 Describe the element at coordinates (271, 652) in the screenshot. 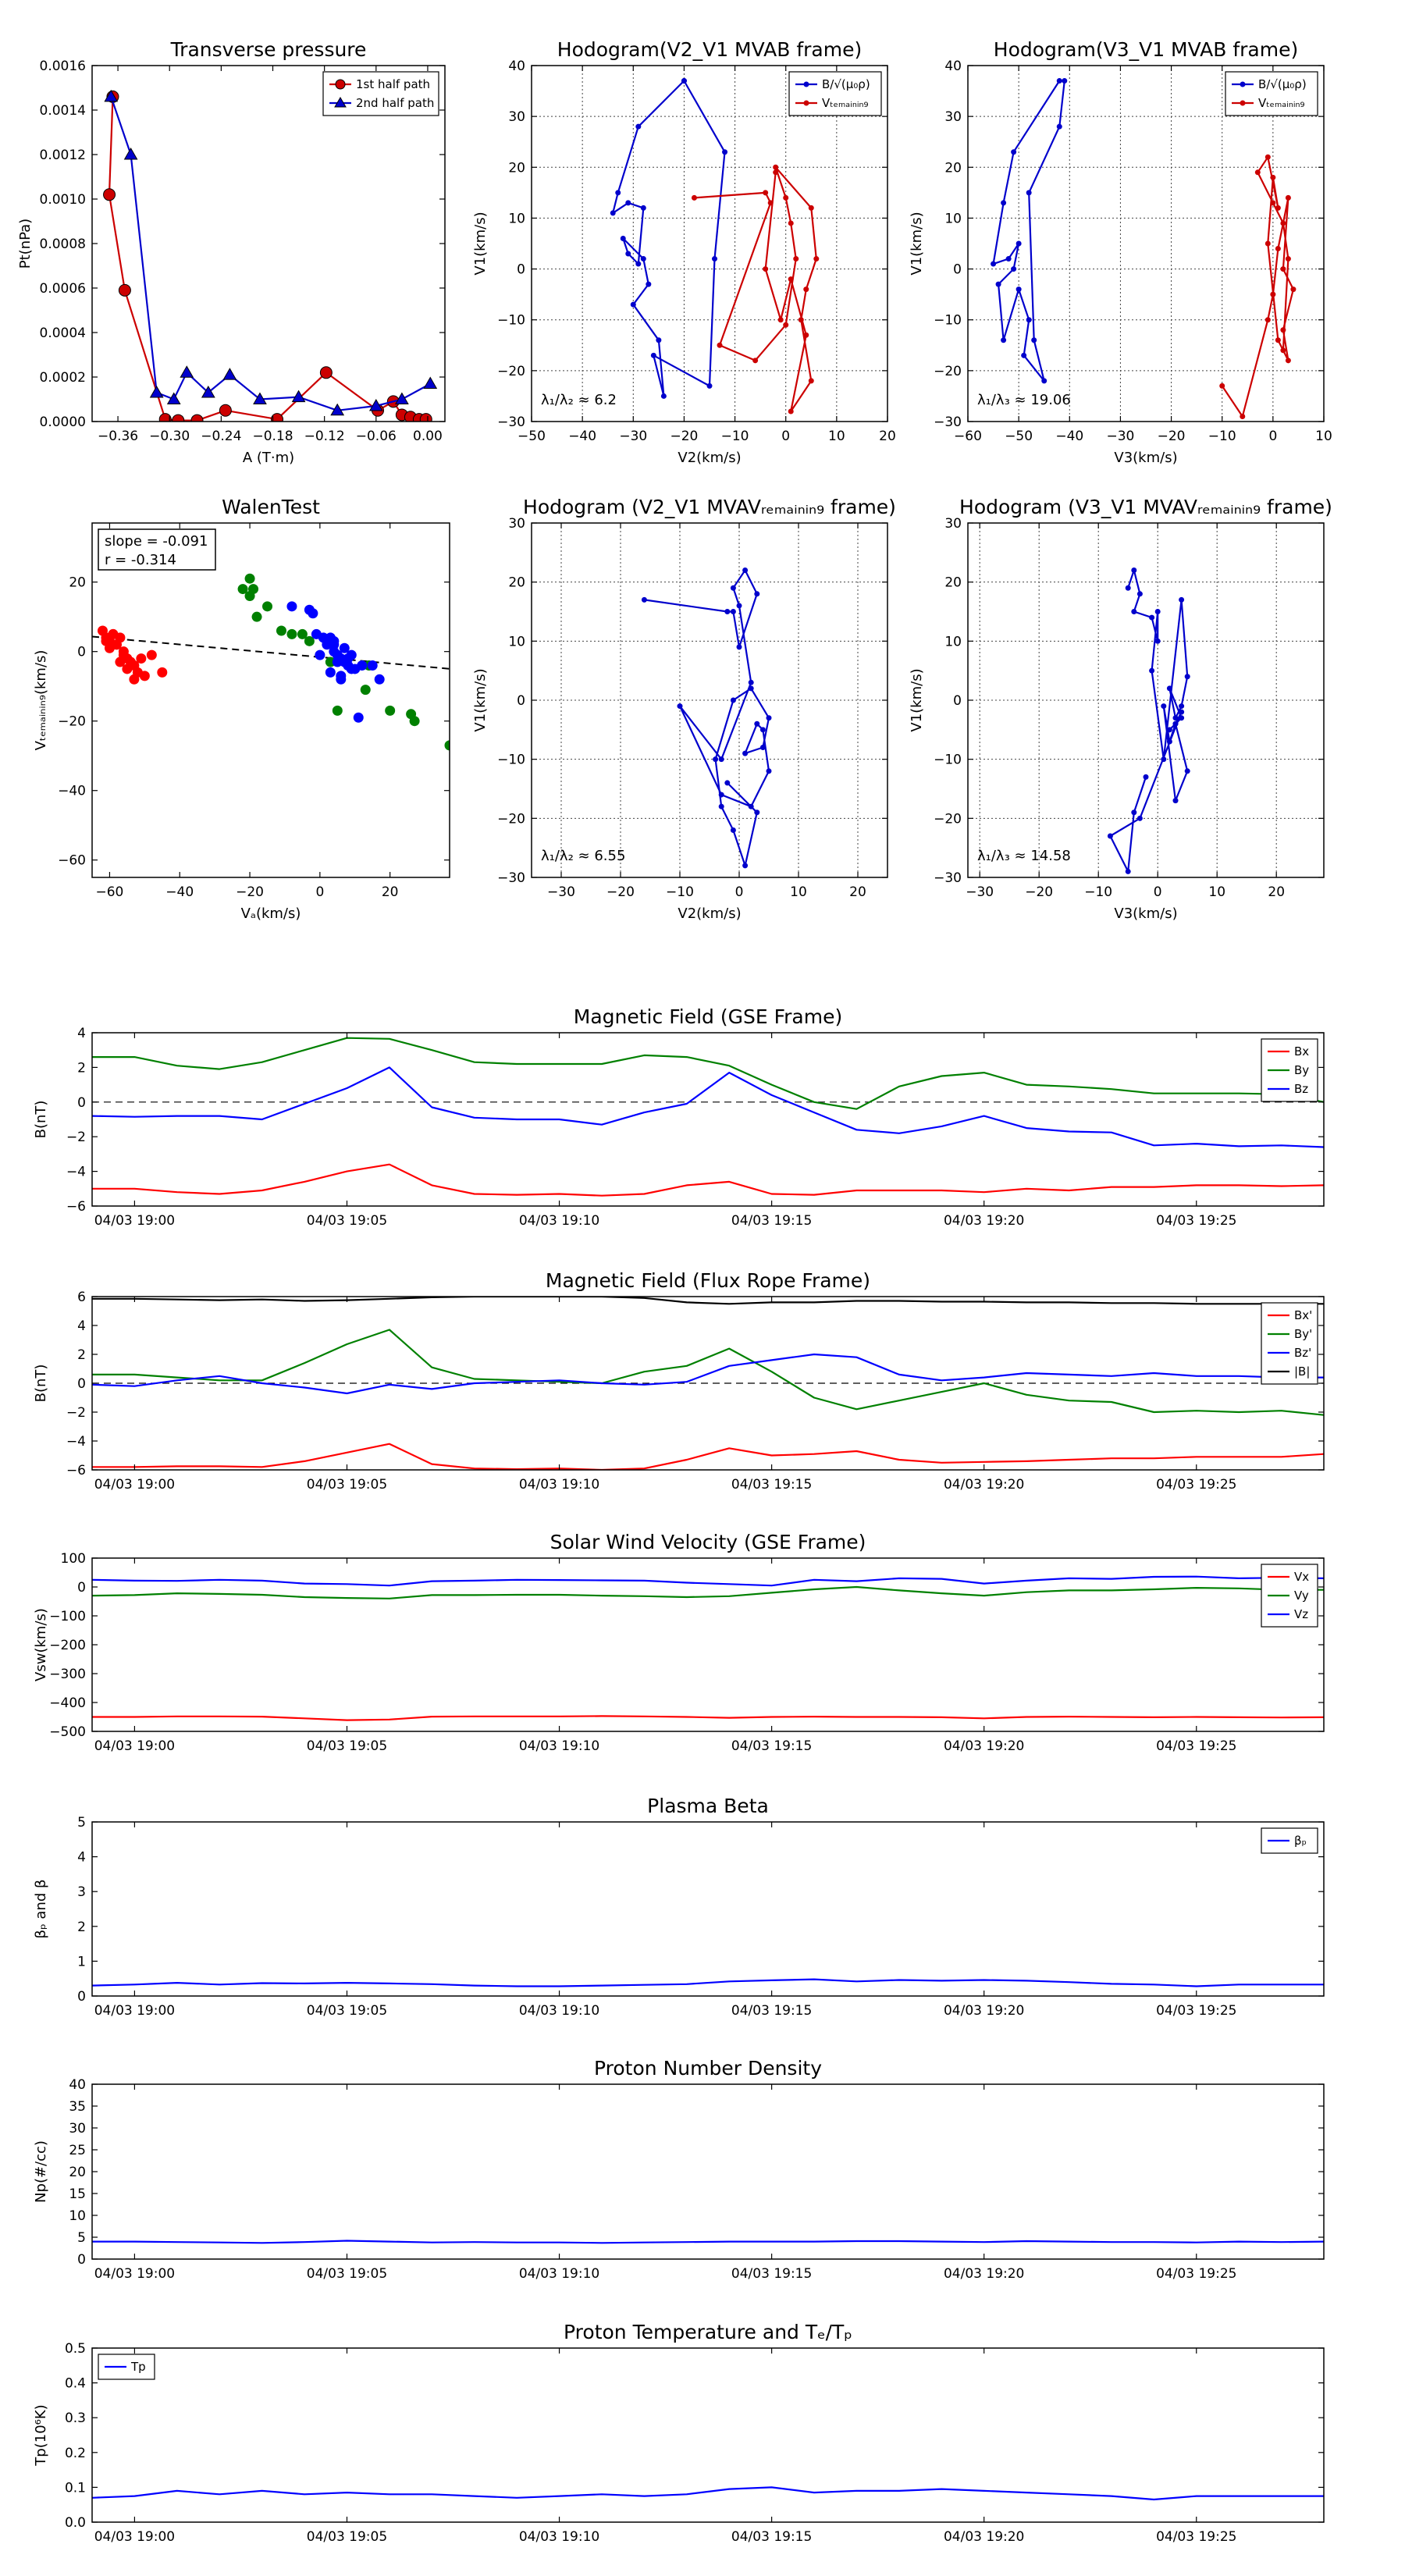

I see `fit-line` at that location.